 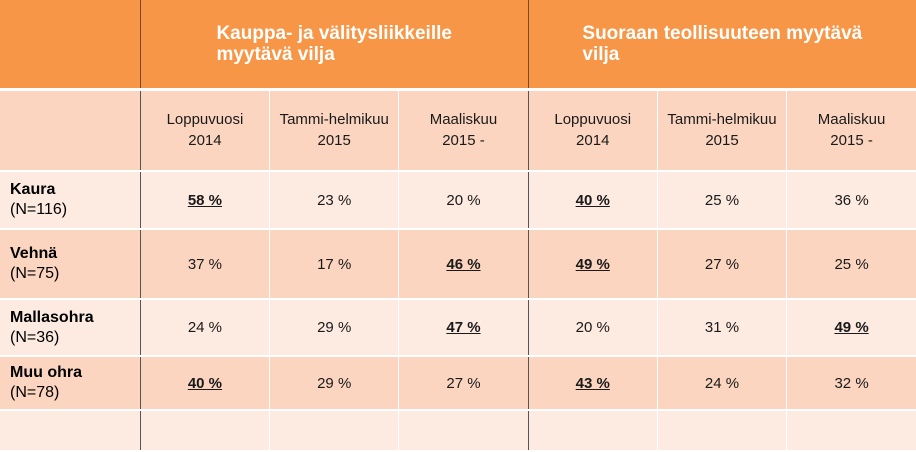 I want to click on group-header-industry: Suoraan teollisuuteen myytävä vilja, so click(x=721, y=45).